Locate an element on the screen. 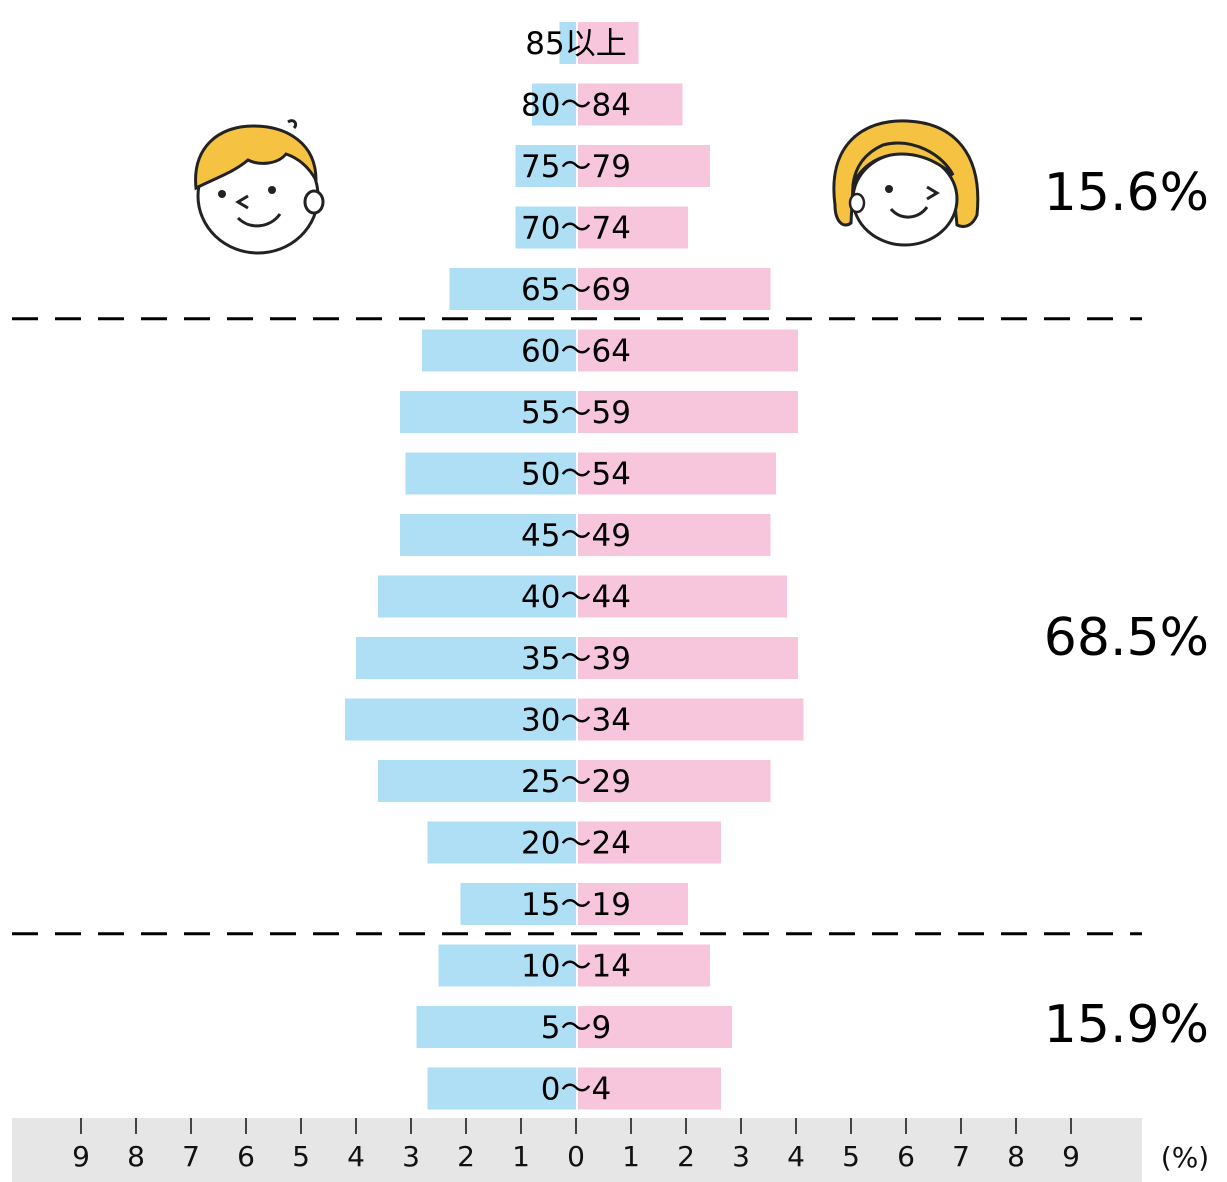 The height and width of the screenshot is (1182, 1227). x-tick-label-7: 2 is located at coordinates (466, 1156).